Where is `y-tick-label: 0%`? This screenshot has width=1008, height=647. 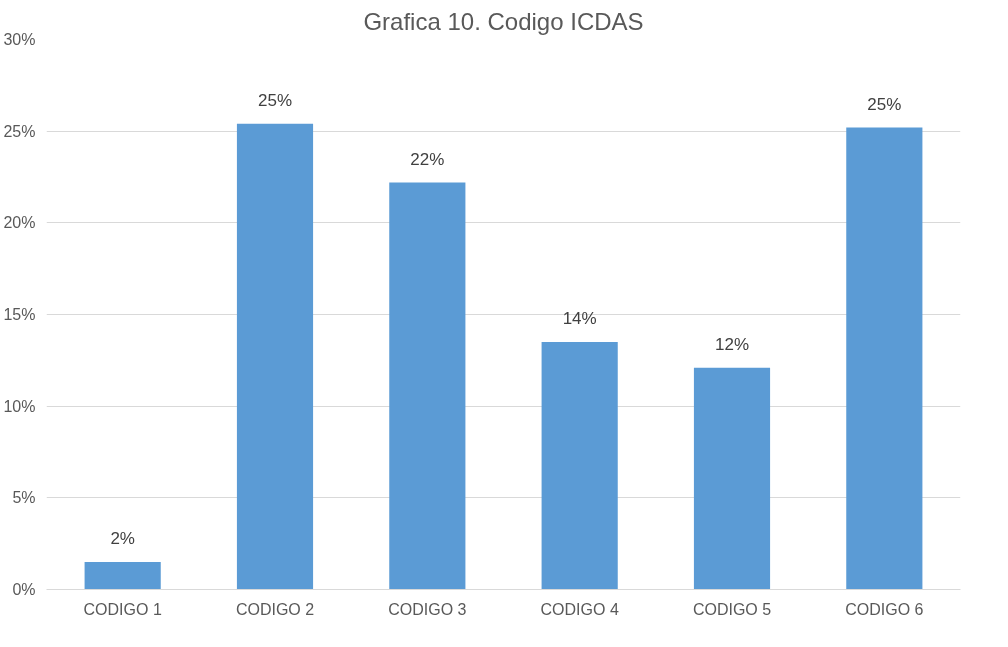
y-tick-label: 0% is located at coordinates (24, 589).